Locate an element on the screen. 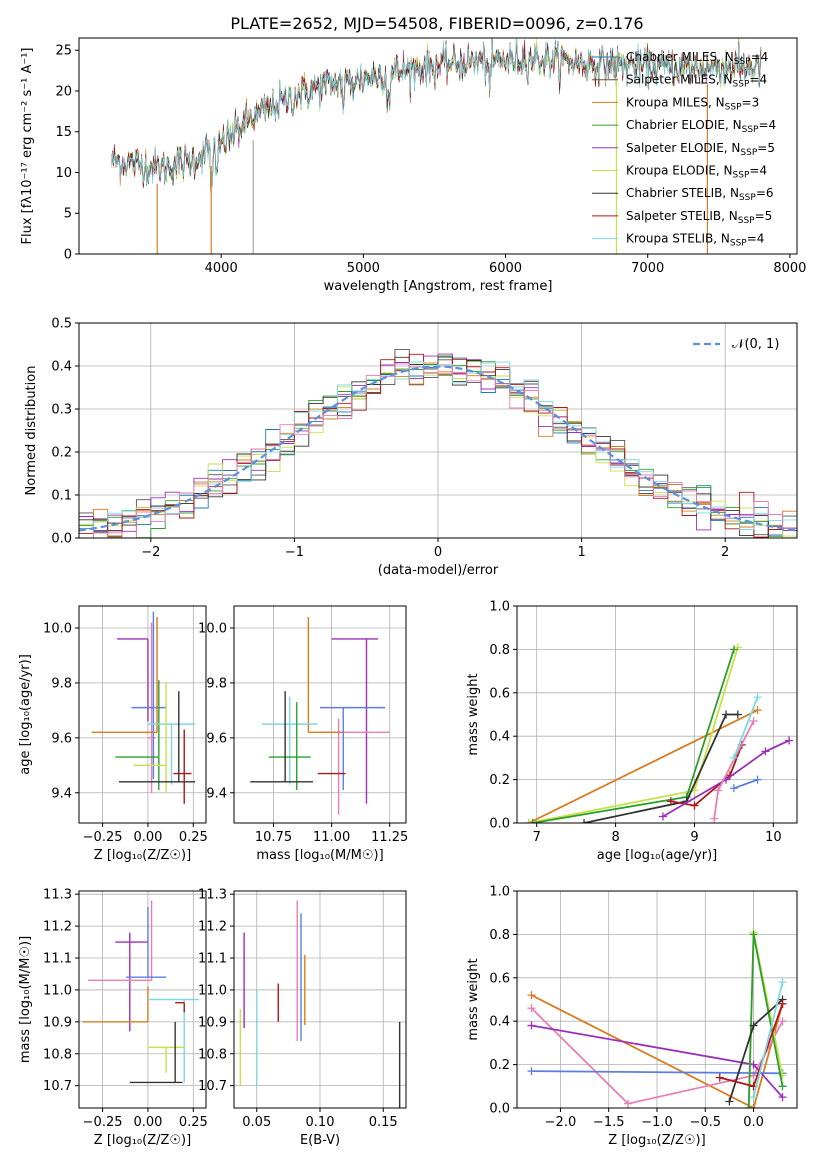  legend-label: Chabrier STELIB, NSSP=6 is located at coordinates (700, 194).